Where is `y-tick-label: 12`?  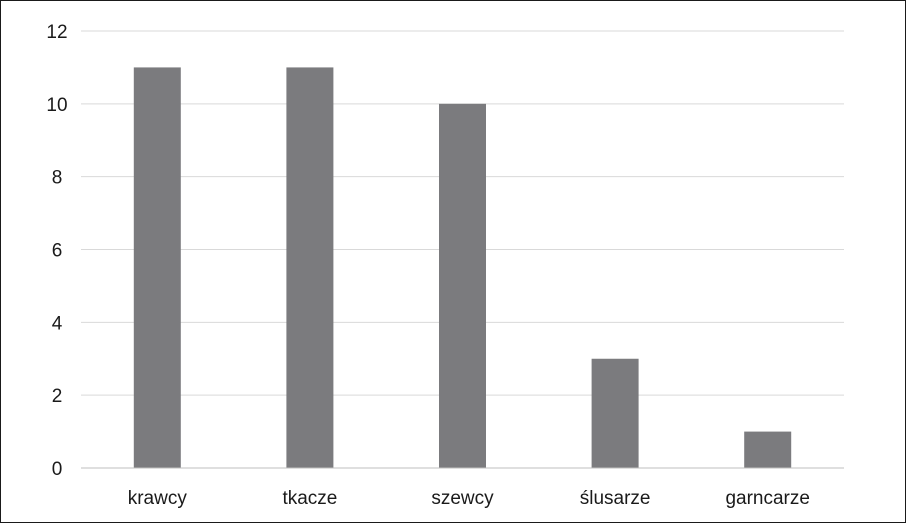 y-tick-label: 12 is located at coordinates (56, 32).